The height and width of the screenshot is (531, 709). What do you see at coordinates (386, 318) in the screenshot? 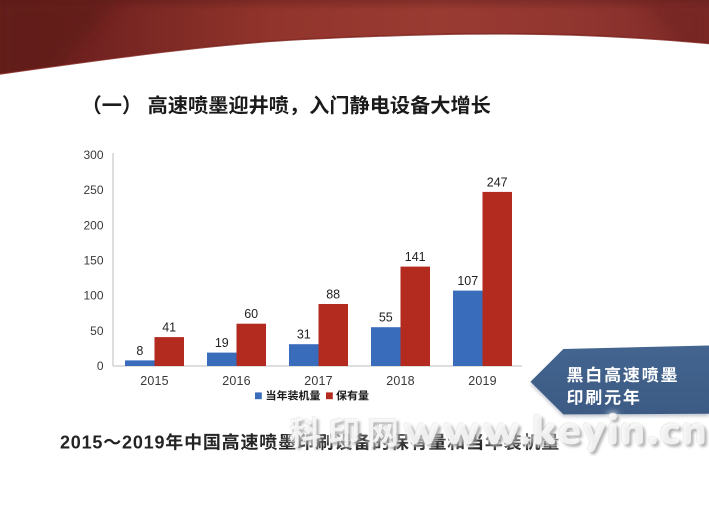
I see `svg-text: 55` at bounding box center [386, 318].